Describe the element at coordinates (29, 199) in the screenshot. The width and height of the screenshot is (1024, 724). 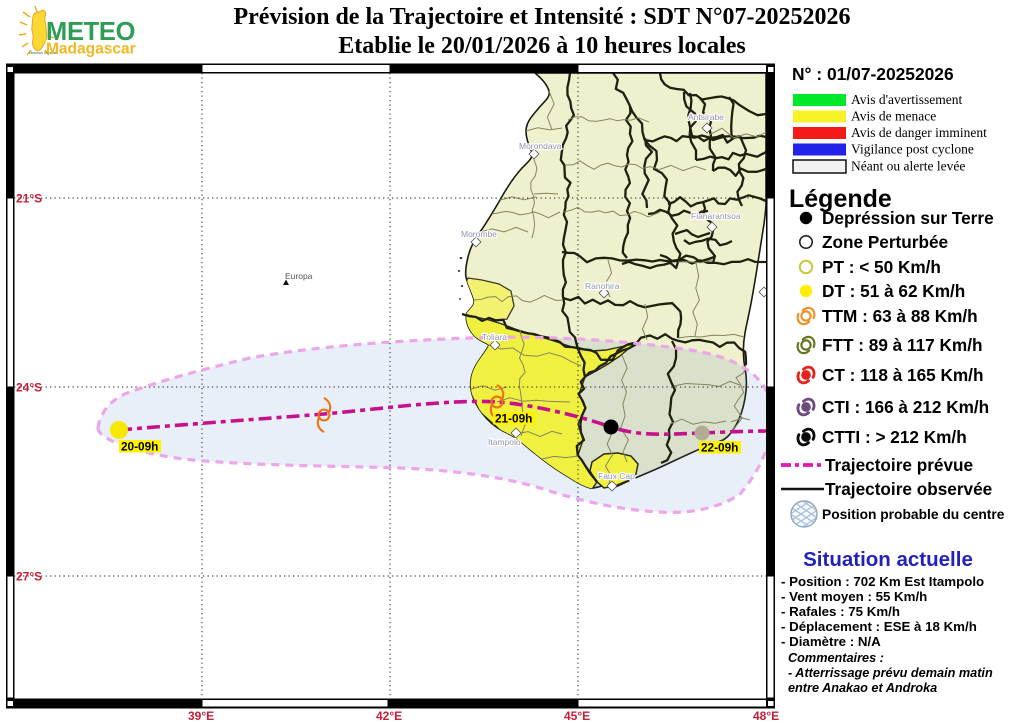
I see `svg-text: 21°S` at that location.